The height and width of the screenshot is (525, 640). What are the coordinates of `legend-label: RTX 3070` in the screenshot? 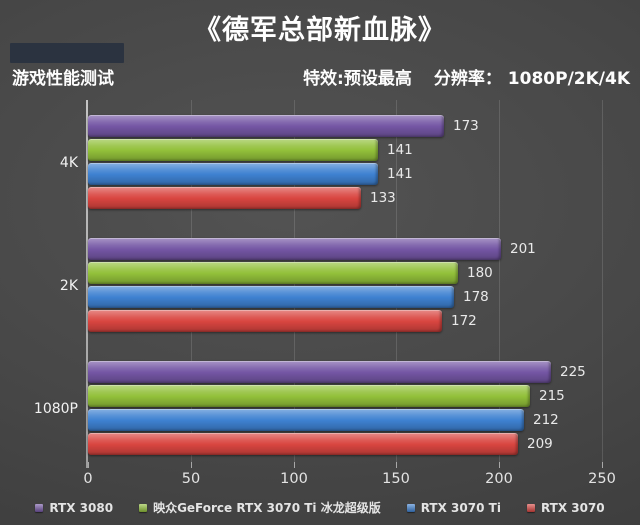 It's located at (572, 507).